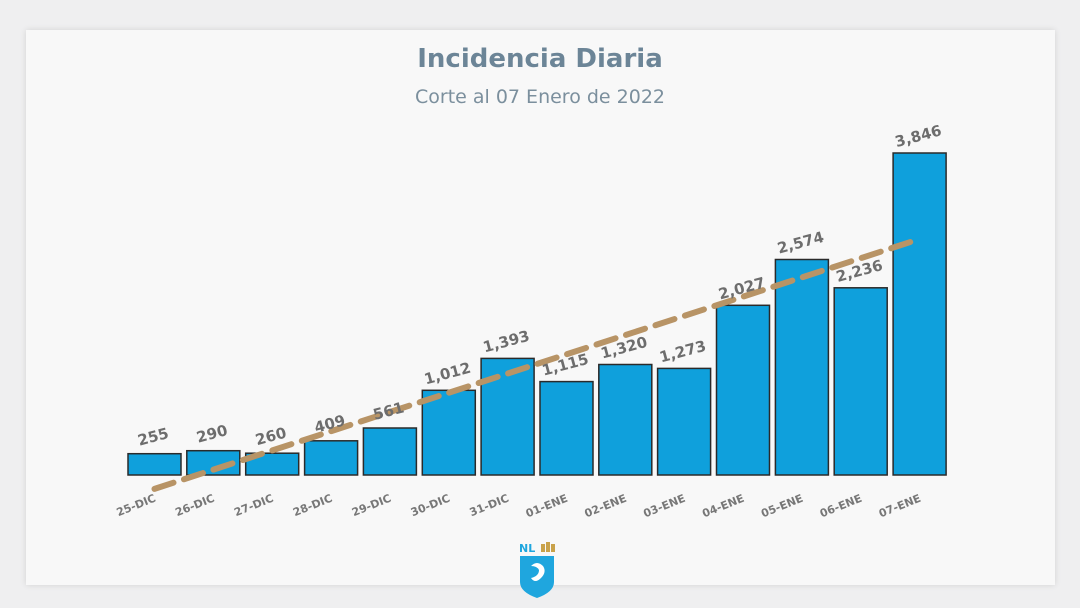  Describe the element at coordinates (625, 419) in the screenshot. I see `bar-02-ene` at that location.